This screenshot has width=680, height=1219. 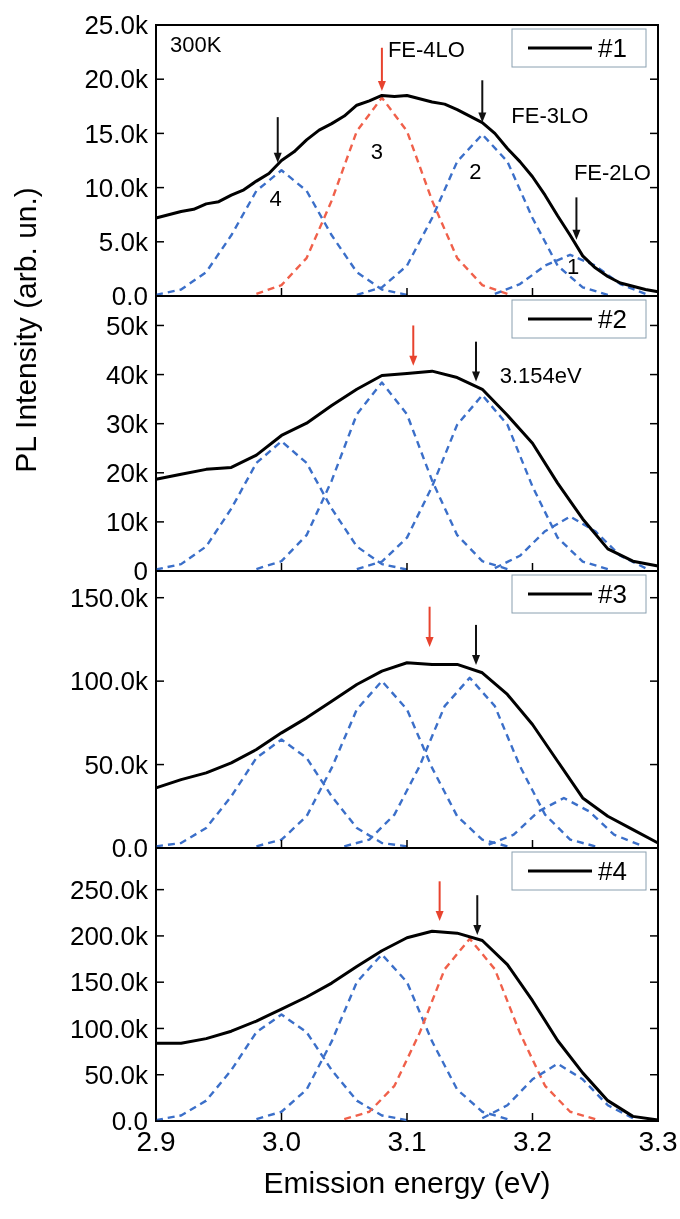 I want to click on annotation: 3, so click(x=377, y=151).